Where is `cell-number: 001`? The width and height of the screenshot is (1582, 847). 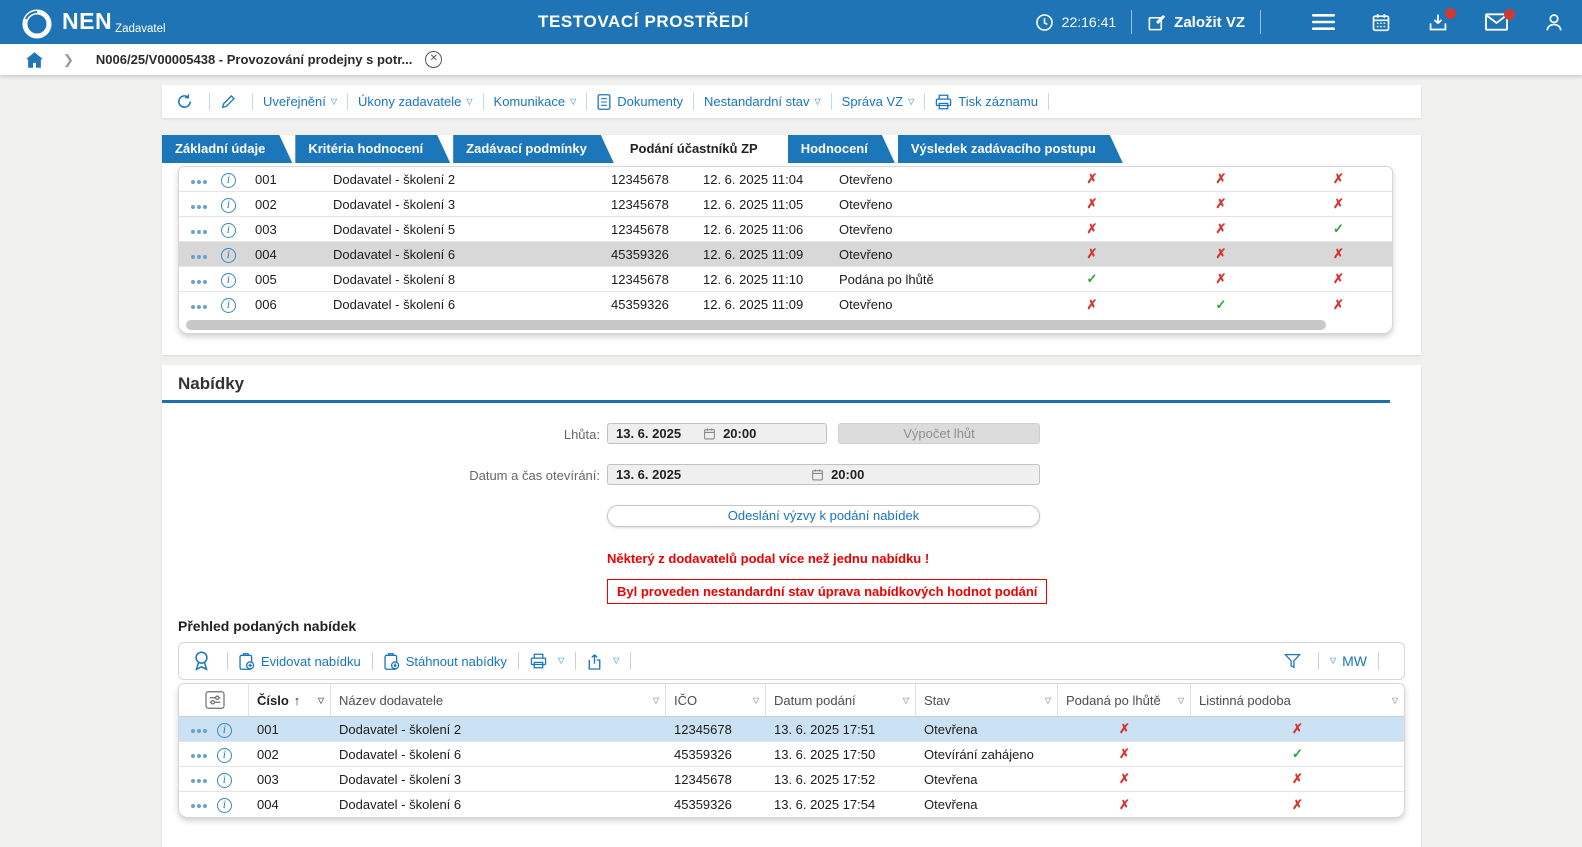
cell-number: 001 is located at coordinates (268, 729).